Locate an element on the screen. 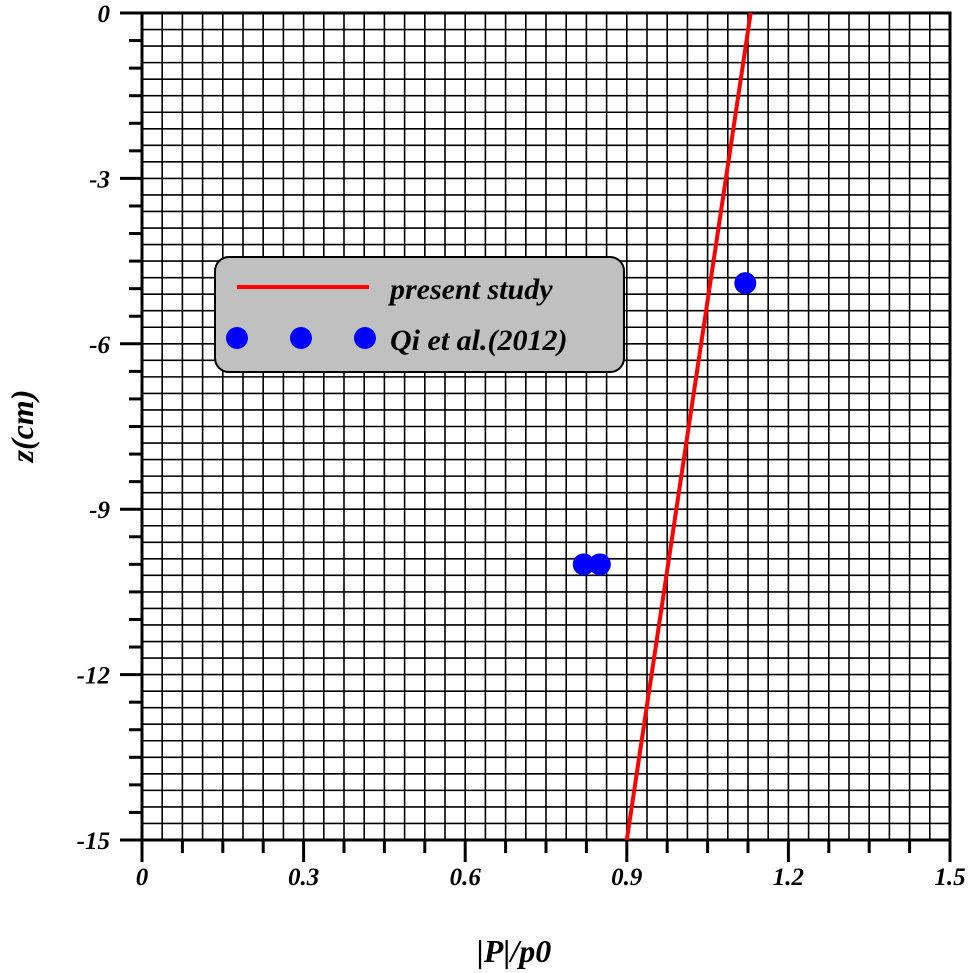 The height and width of the screenshot is (973, 973). x-tick-label: 1.2 is located at coordinates (788, 877).